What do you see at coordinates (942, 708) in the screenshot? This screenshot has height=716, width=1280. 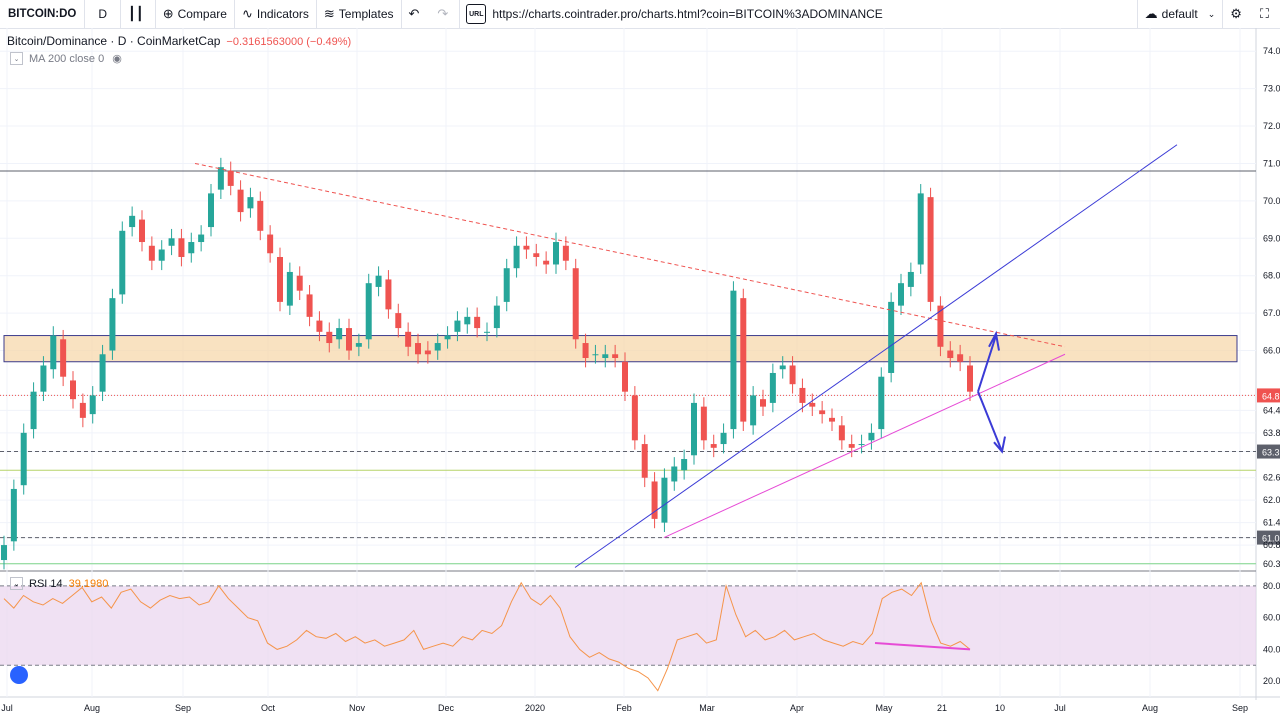 I see `time-tick-label: 21` at bounding box center [942, 708].